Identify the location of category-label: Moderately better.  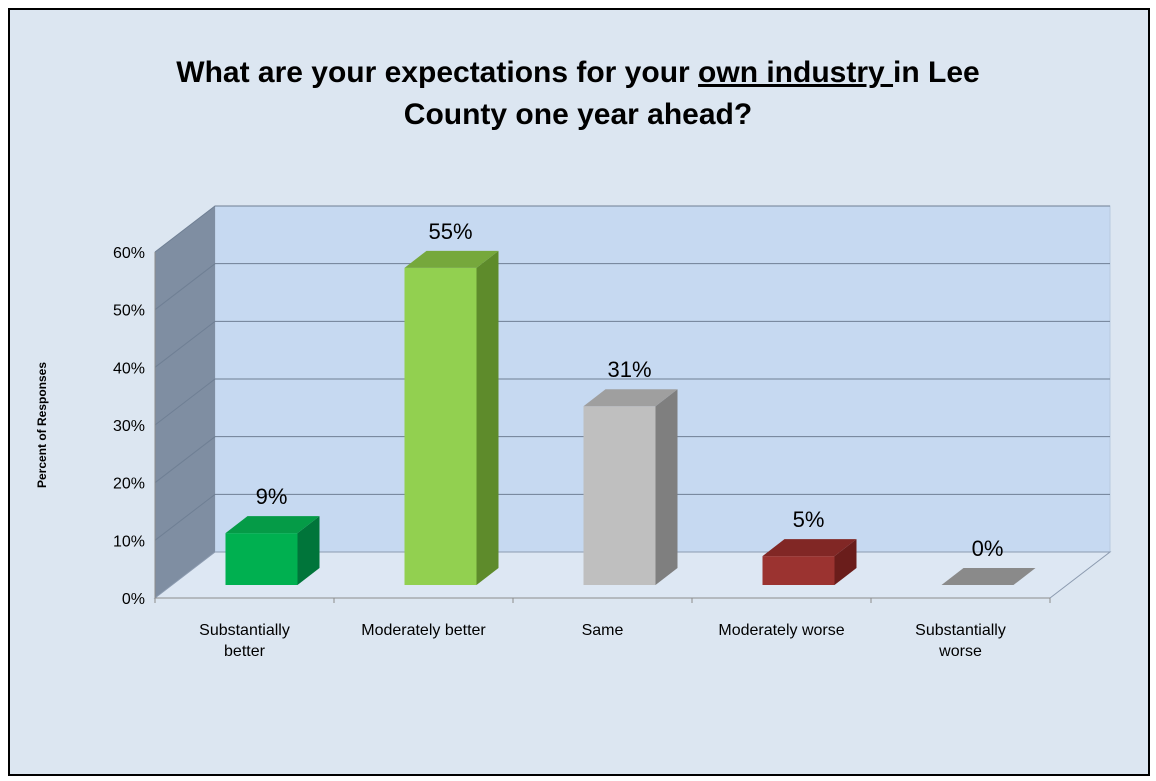
(423, 630).